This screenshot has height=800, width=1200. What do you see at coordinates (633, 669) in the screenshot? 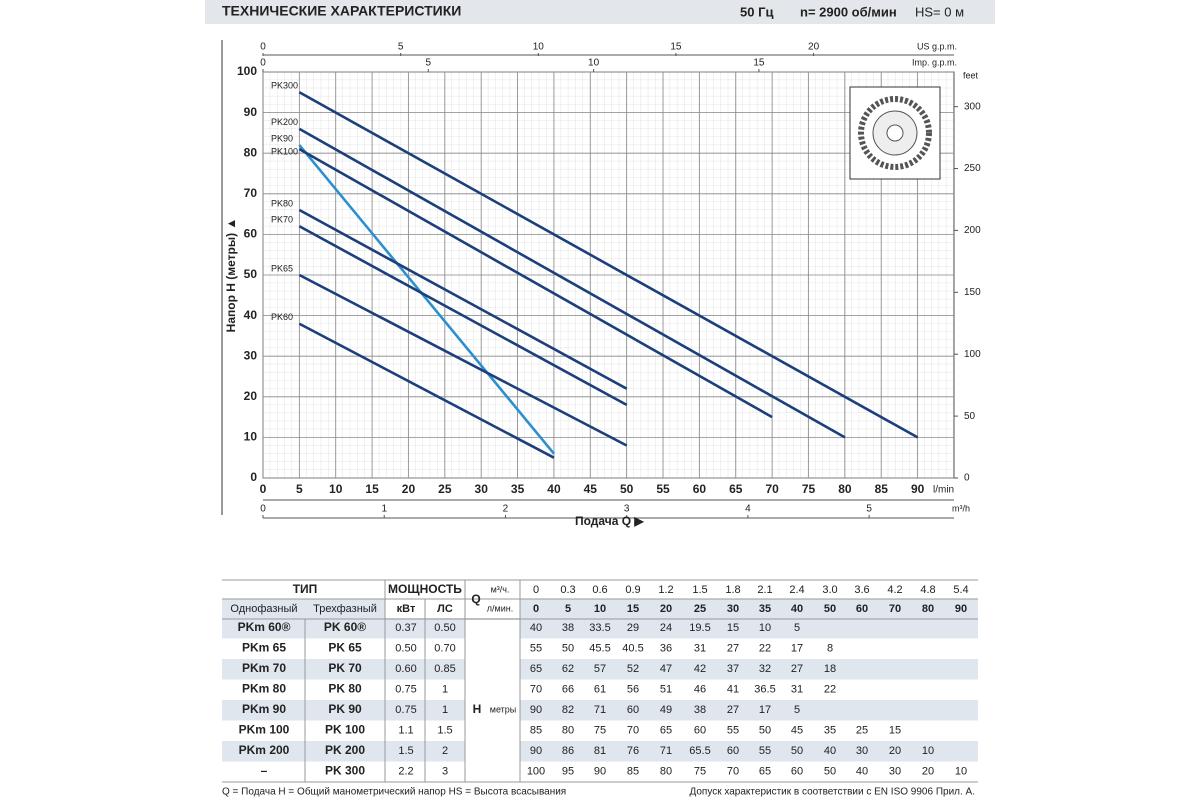
I see `head-value: 52` at bounding box center [633, 669].